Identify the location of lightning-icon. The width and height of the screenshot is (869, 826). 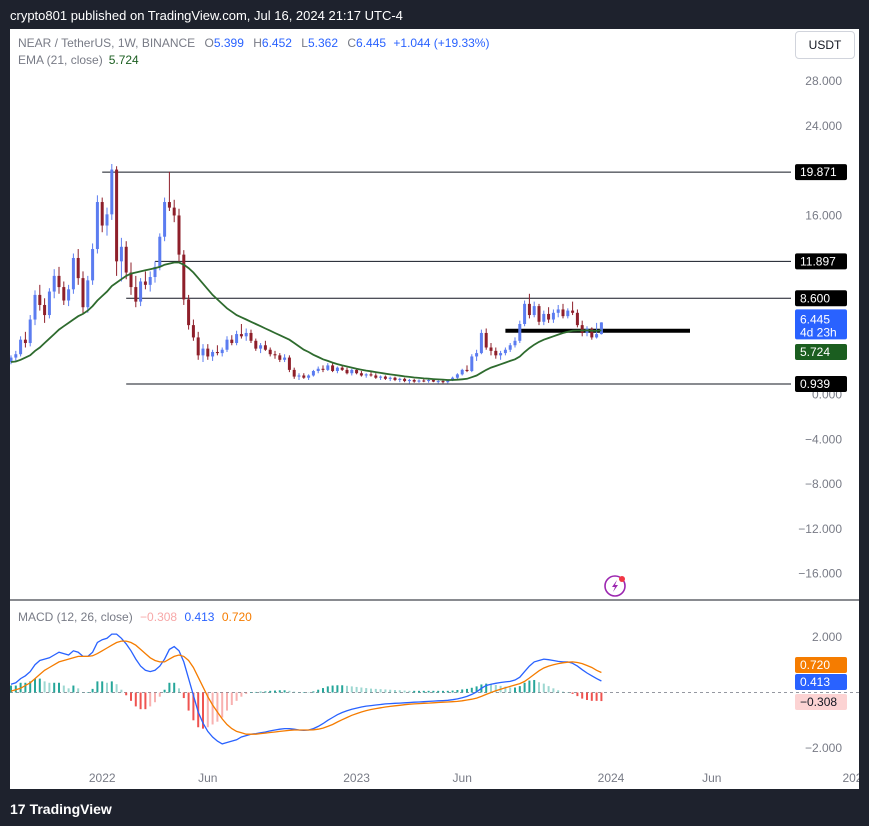
(615, 586).